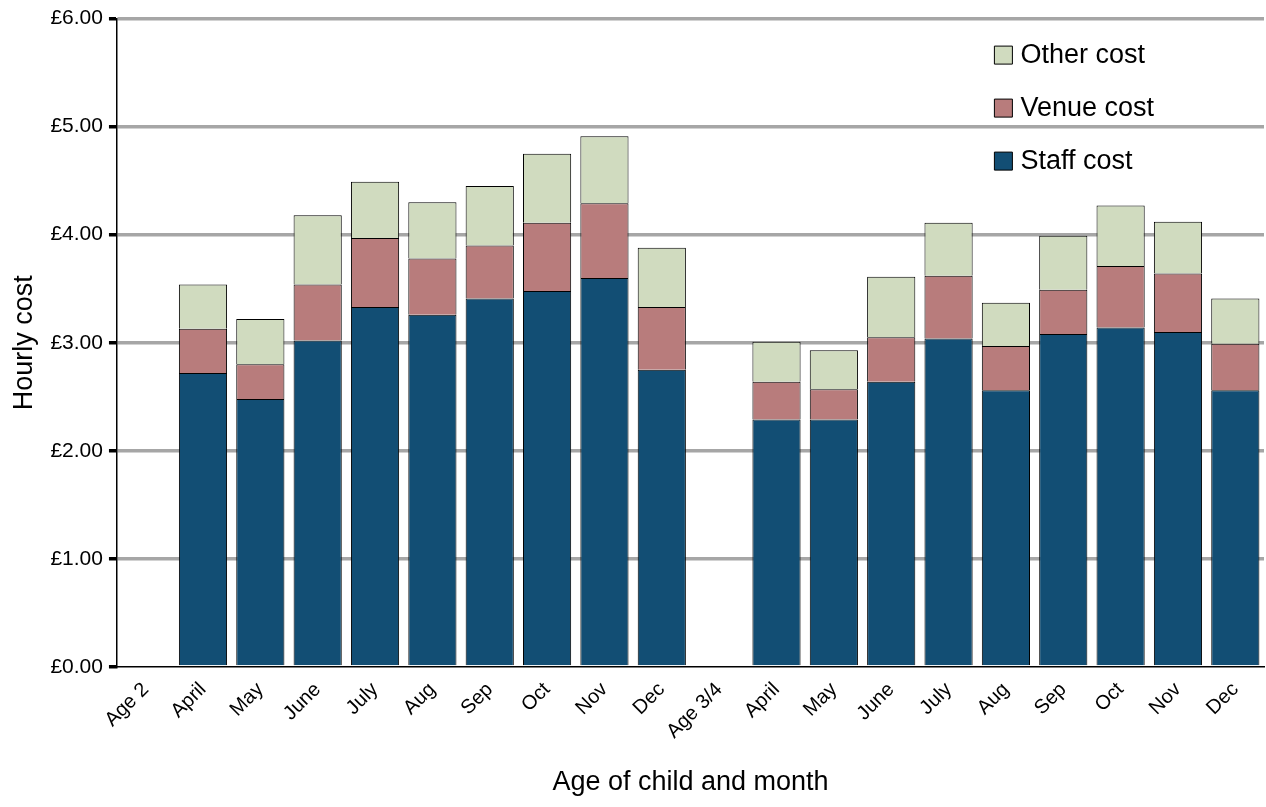 The image size is (1266, 807). What do you see at coordinates (76, 125) in the screenshot?
I see `y-tick-label: £5.00` at bounding box center [76, 125].